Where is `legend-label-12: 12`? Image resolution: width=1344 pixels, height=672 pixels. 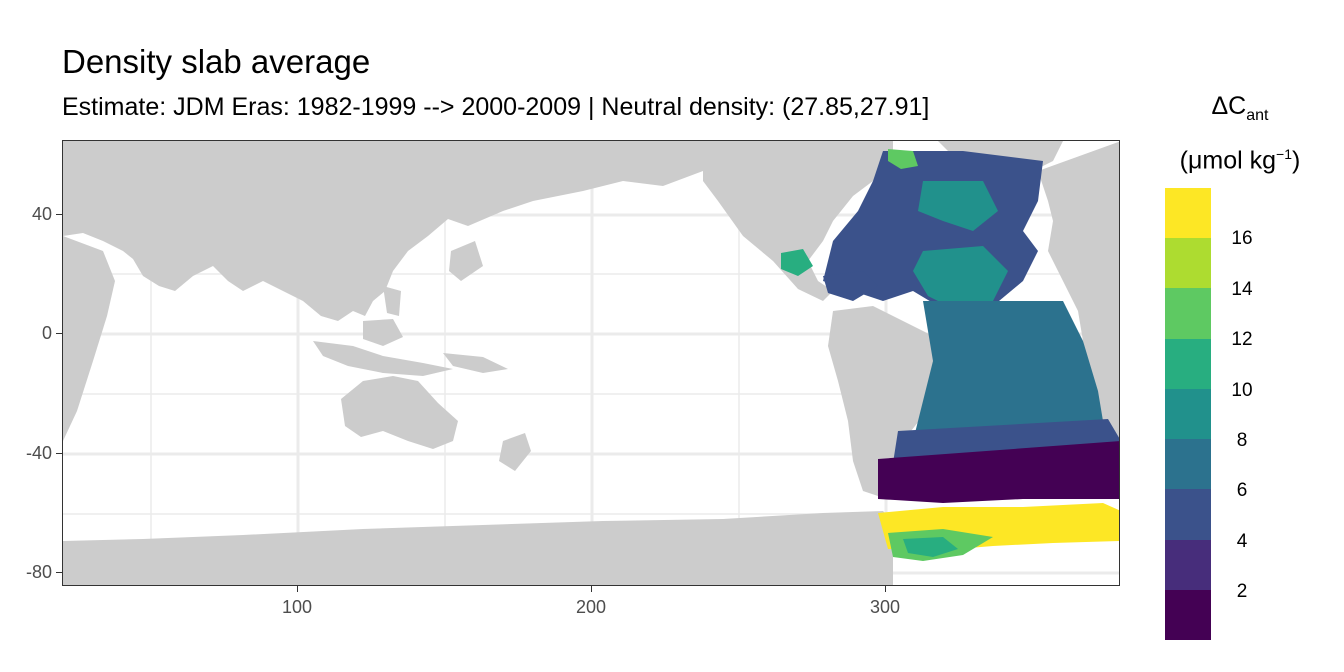
legend-label-12: 12 is located at coordinates (1242, 339).